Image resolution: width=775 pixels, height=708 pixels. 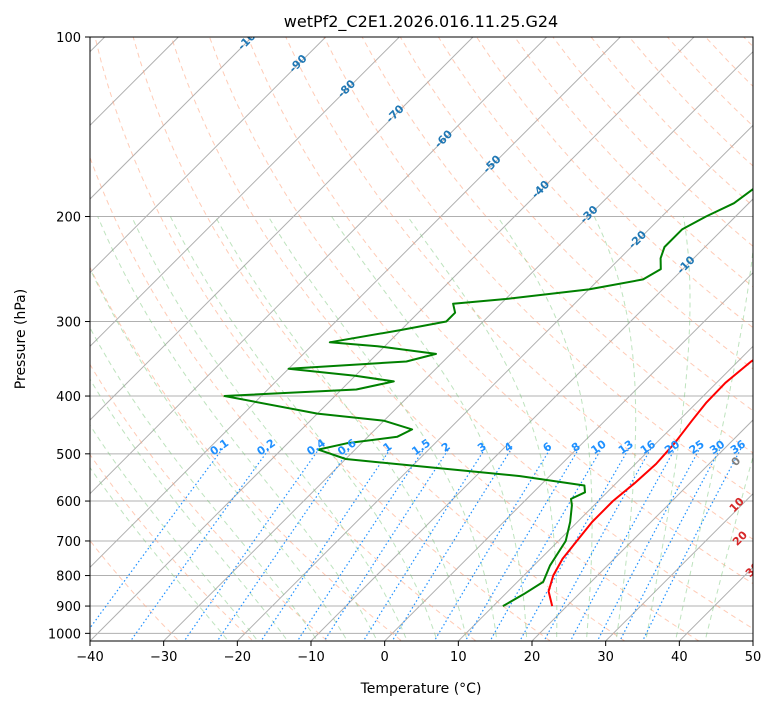 I want to click on isotherm--90, so click(x=208, y=155).